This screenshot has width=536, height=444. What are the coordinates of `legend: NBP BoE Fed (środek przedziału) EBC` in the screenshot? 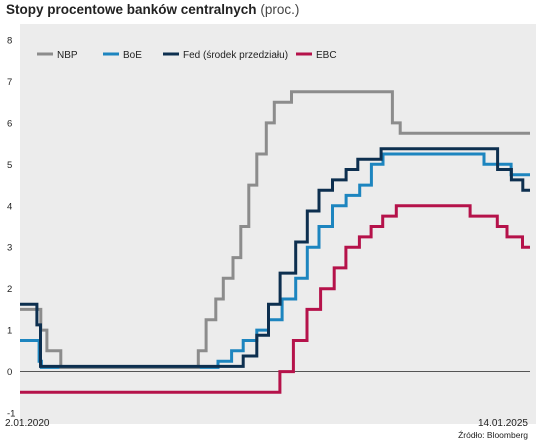 It's located at (187, 55).